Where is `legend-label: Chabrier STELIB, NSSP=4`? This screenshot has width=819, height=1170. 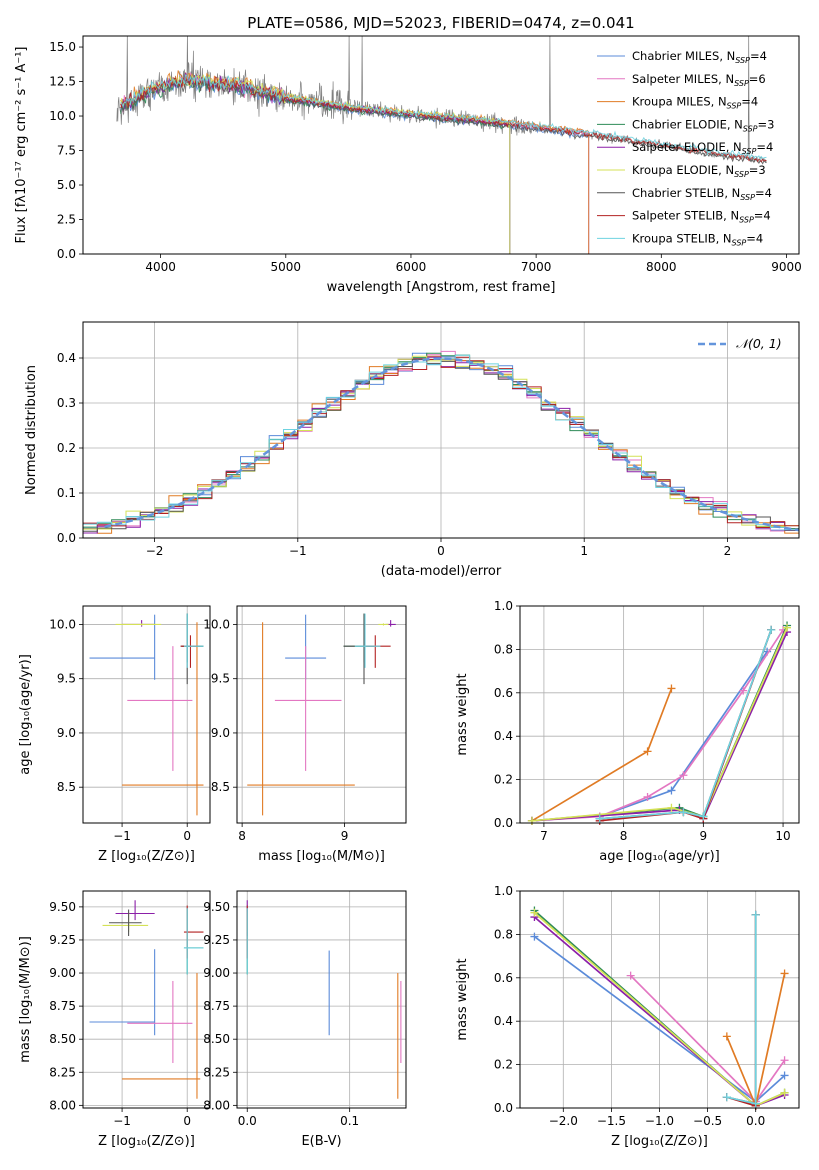 legend-label: Chabrier STELIB, NSSP=4 is located at coordinates (702, 194).